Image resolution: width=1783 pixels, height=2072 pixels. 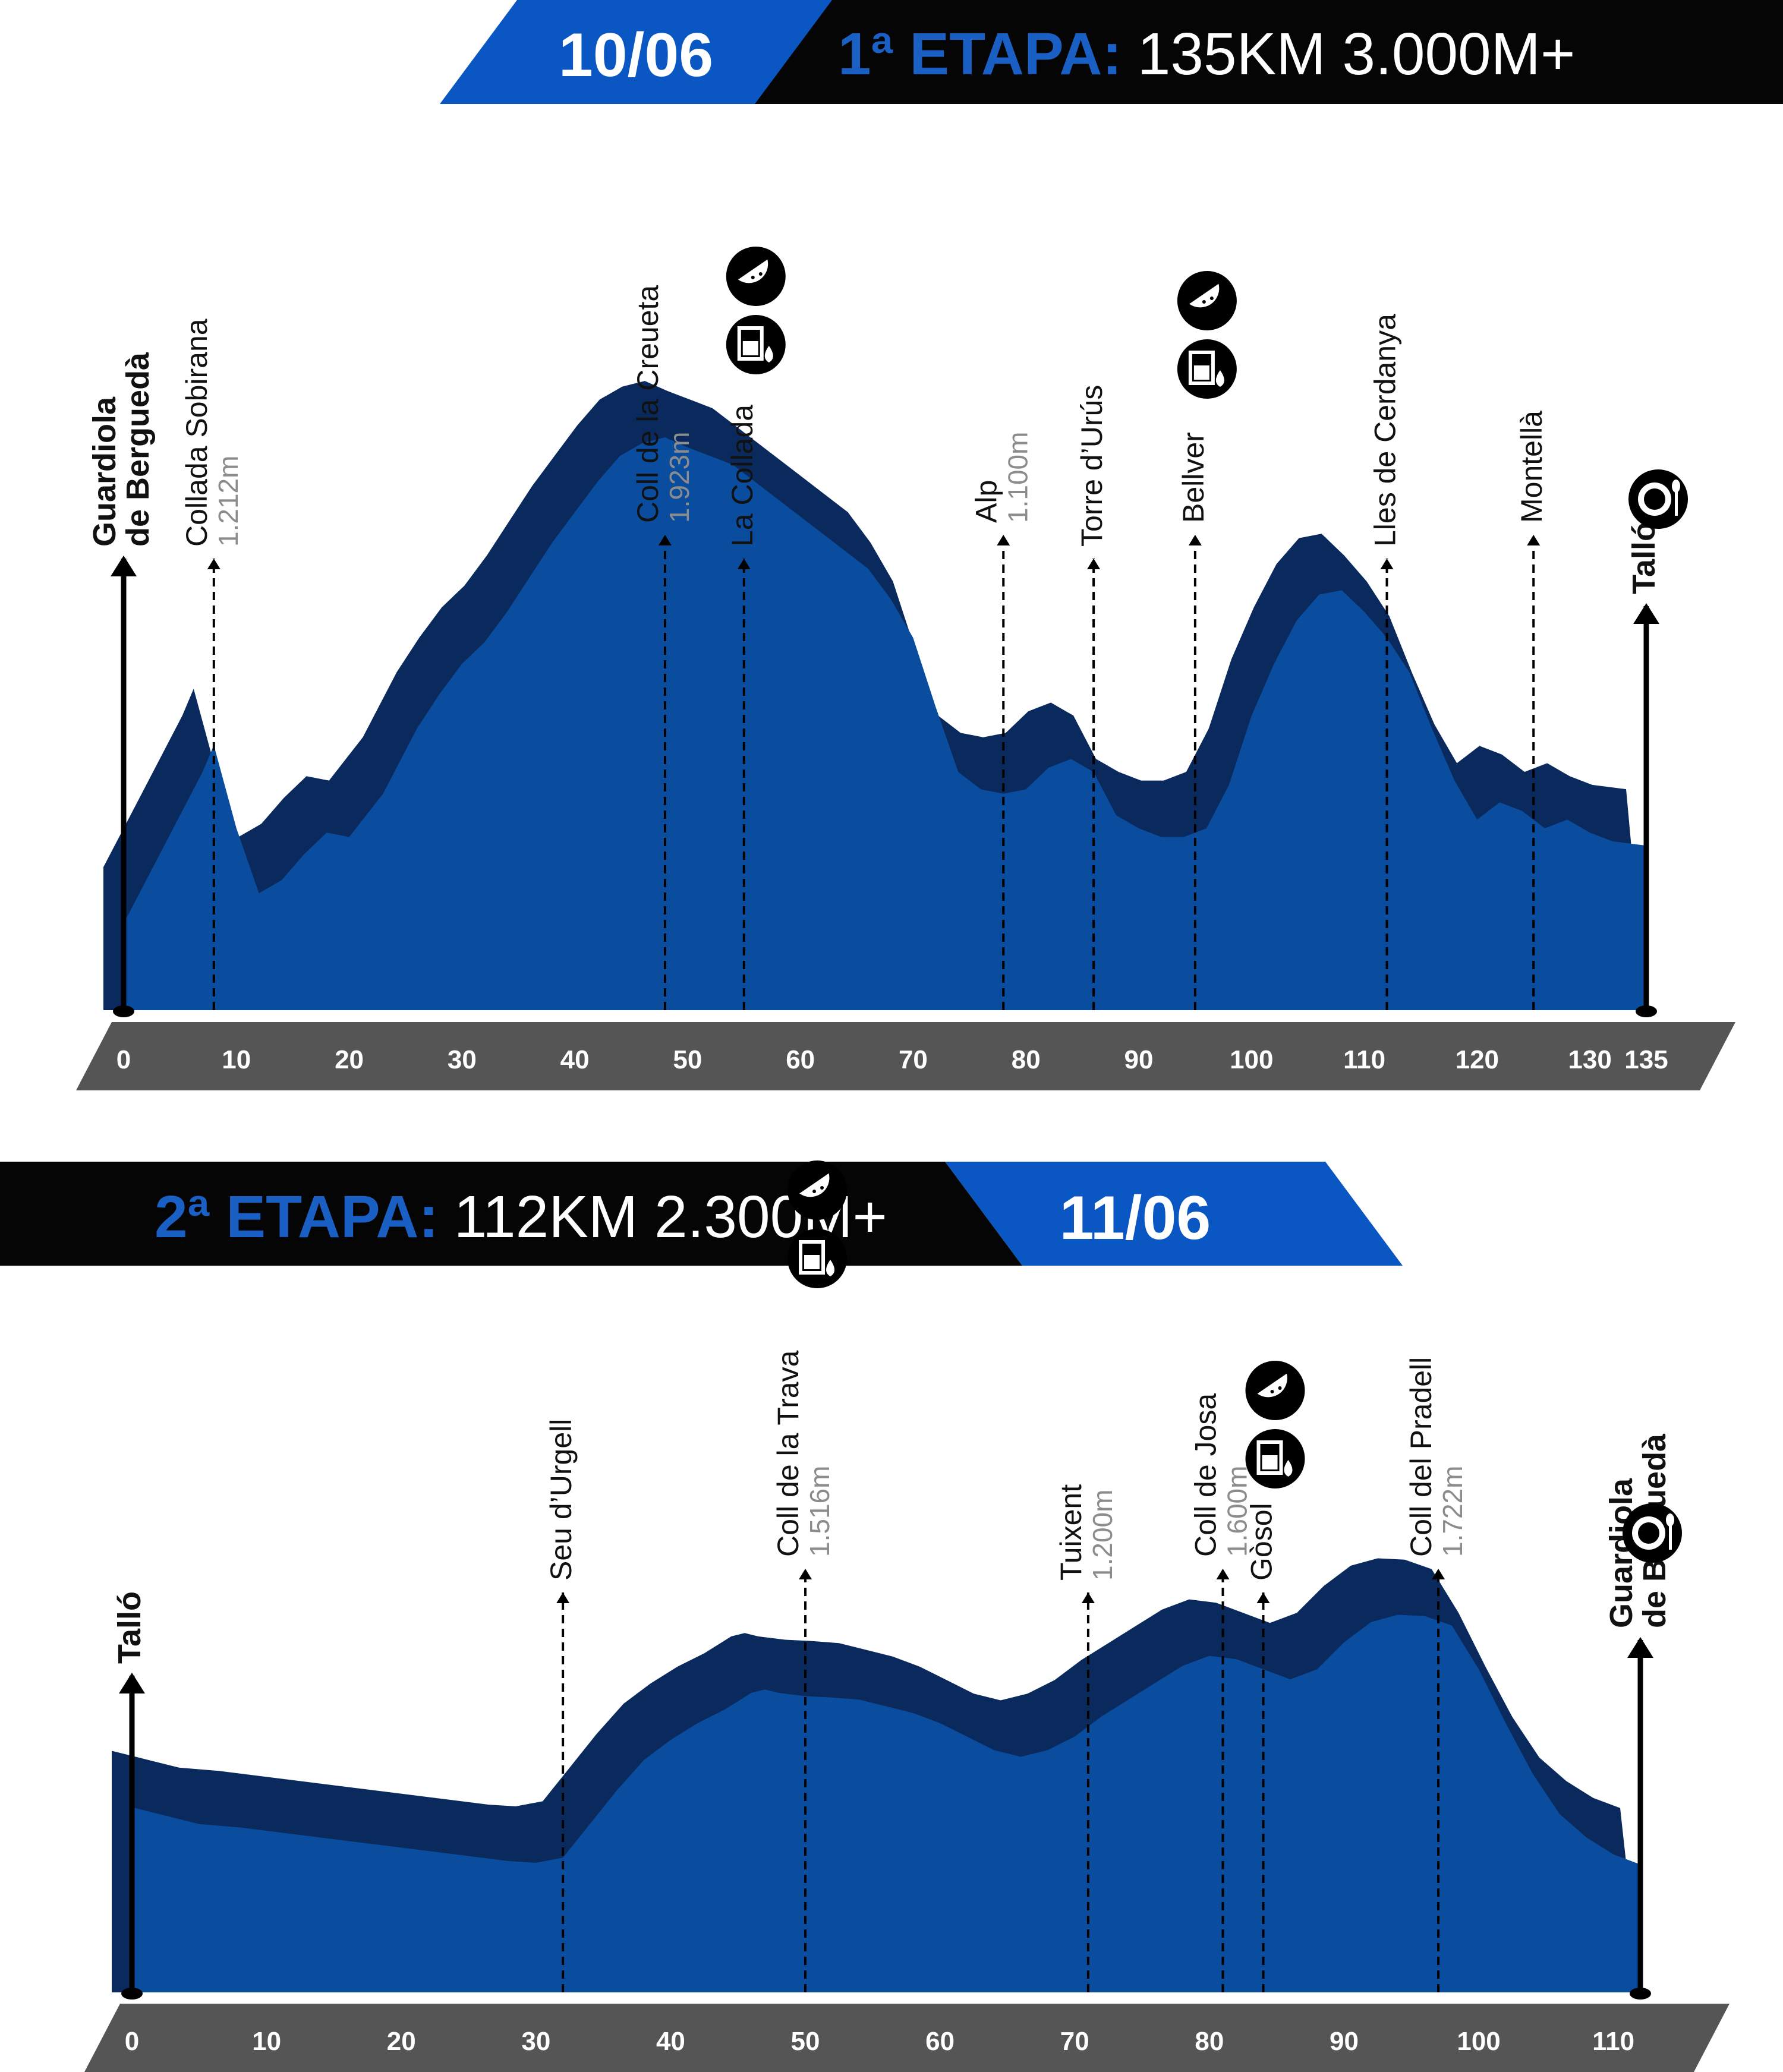 What do you see at coordinates (663, 647) in the screenshot?
I see `waypoint-3: Coll de la Creueta 1.923m` at bounding box center [663, 647].